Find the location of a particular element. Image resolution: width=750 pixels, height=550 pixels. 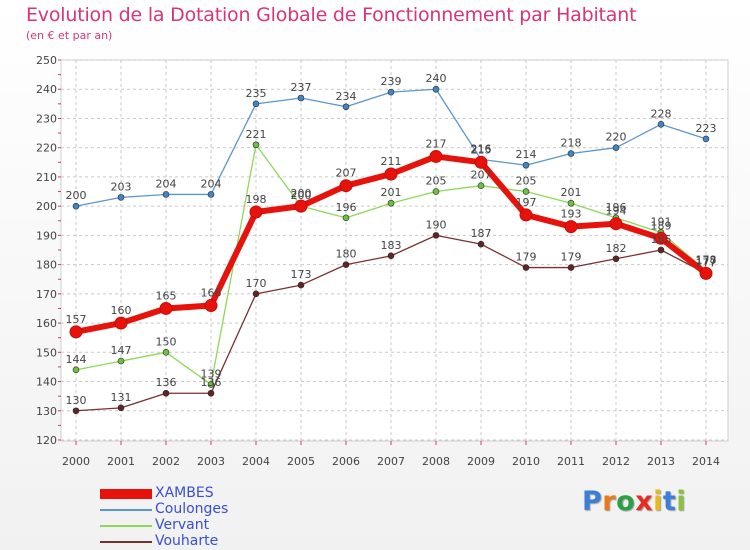

y-tick-label: 210 is located at coordinates (46, 177).